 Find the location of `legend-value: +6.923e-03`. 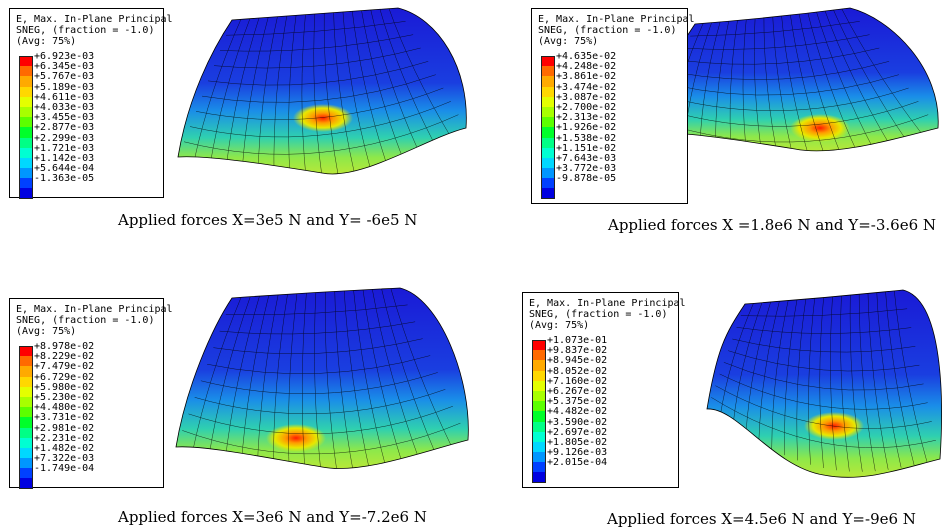

legend-value: +6.923e-03 is located at coordinates (64, 56).